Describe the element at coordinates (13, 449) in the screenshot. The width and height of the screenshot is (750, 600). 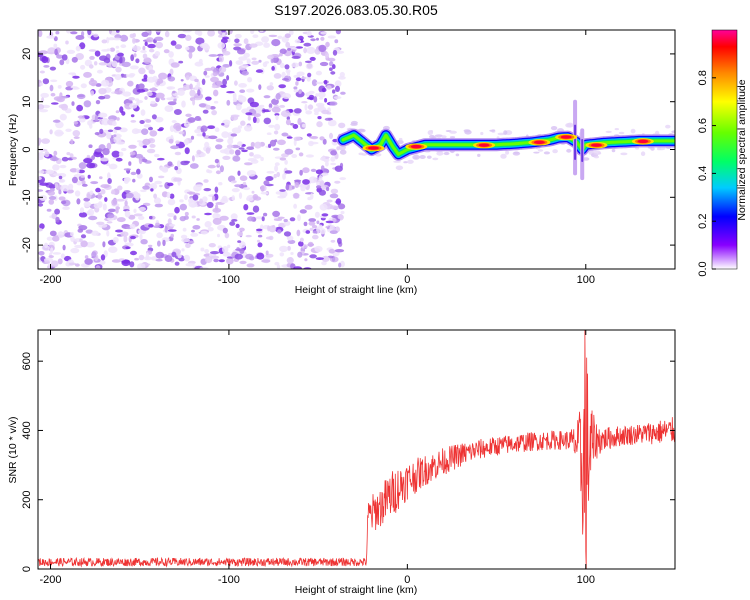
I see `snr-y-axis-title: SNR (10 * v/v)` at that location.